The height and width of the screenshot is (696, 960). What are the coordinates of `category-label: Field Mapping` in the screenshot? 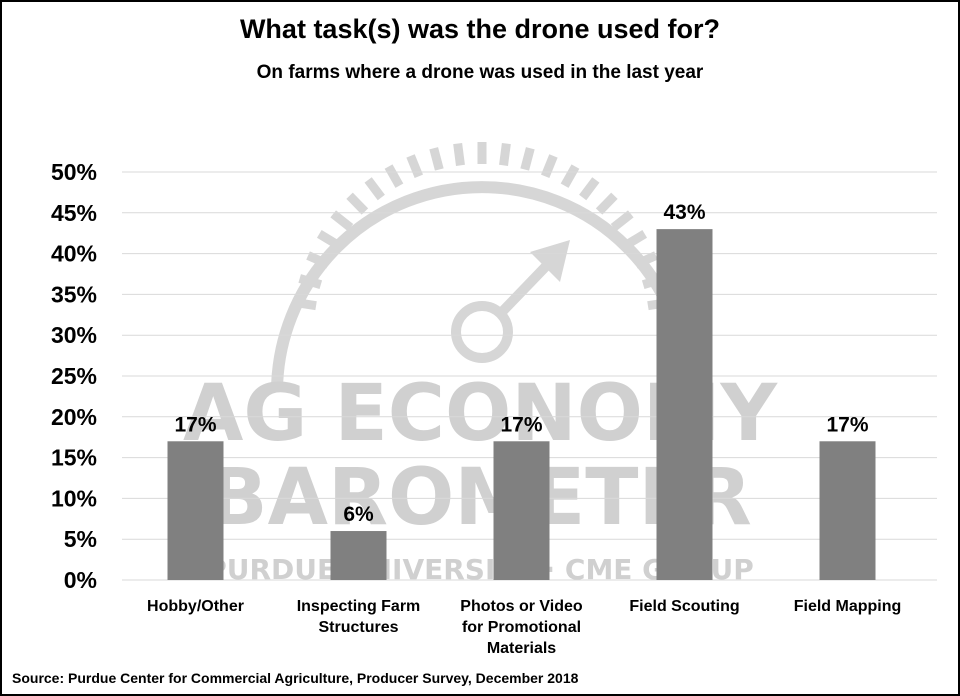 It's located at (848, 606).